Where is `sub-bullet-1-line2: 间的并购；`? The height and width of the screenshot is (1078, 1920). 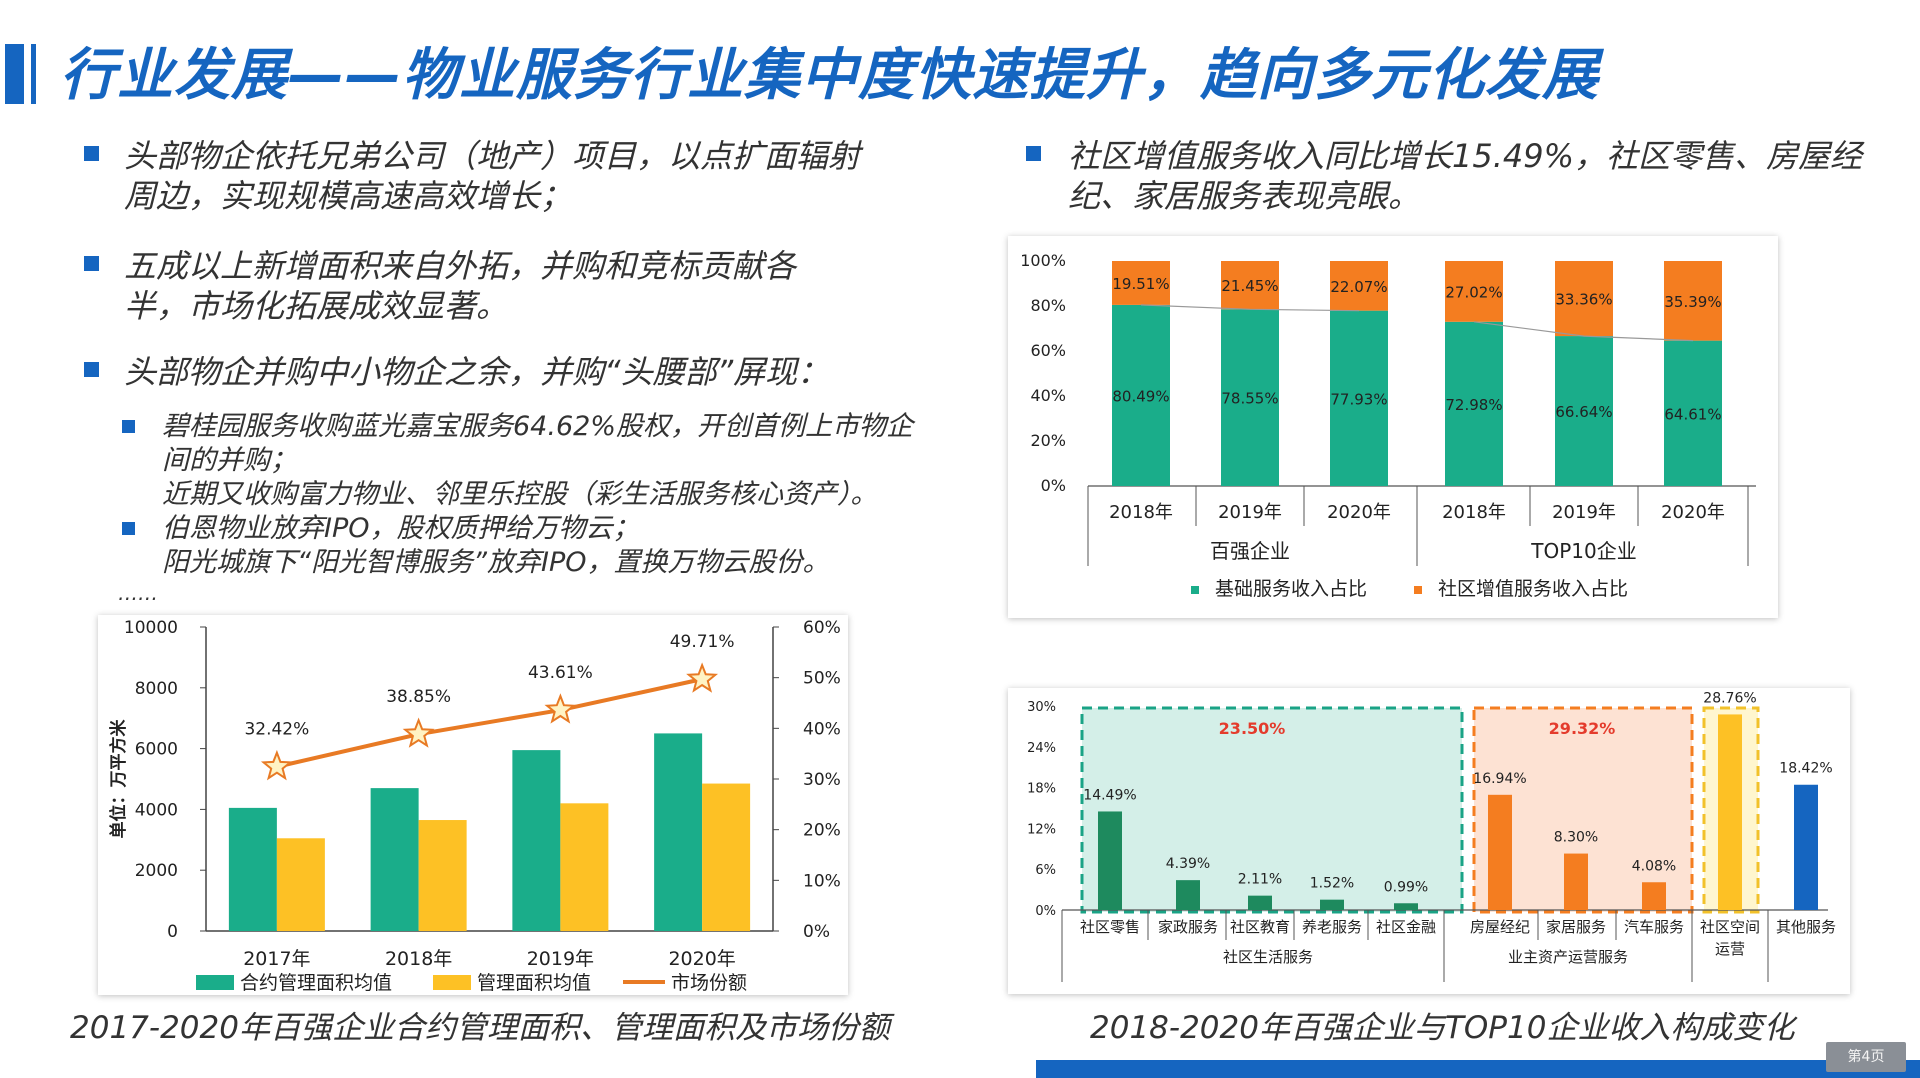 sub-bullet-1-line2: 间的并购； is located at coordinates (229, 460).